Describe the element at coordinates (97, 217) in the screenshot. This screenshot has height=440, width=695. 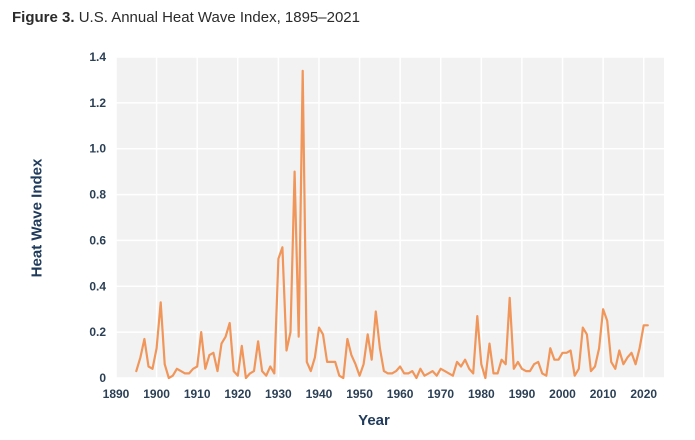
I see `y-axis-ticks: 0 0.2 0.4 0.6 0.8 1.0 1.2 1.4` at that location.